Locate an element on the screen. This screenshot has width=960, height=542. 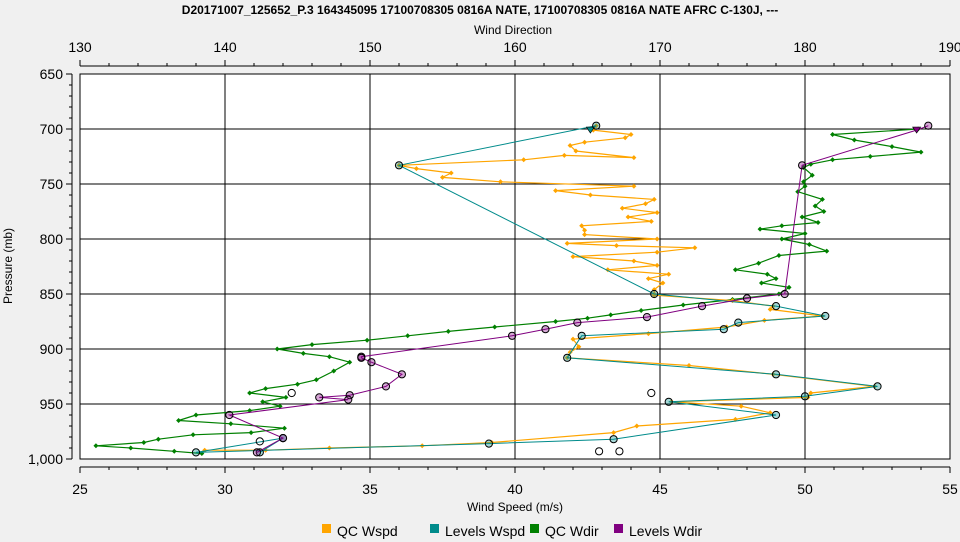
top-axis-tick-label: 130 is located at coordinates (80, 47).